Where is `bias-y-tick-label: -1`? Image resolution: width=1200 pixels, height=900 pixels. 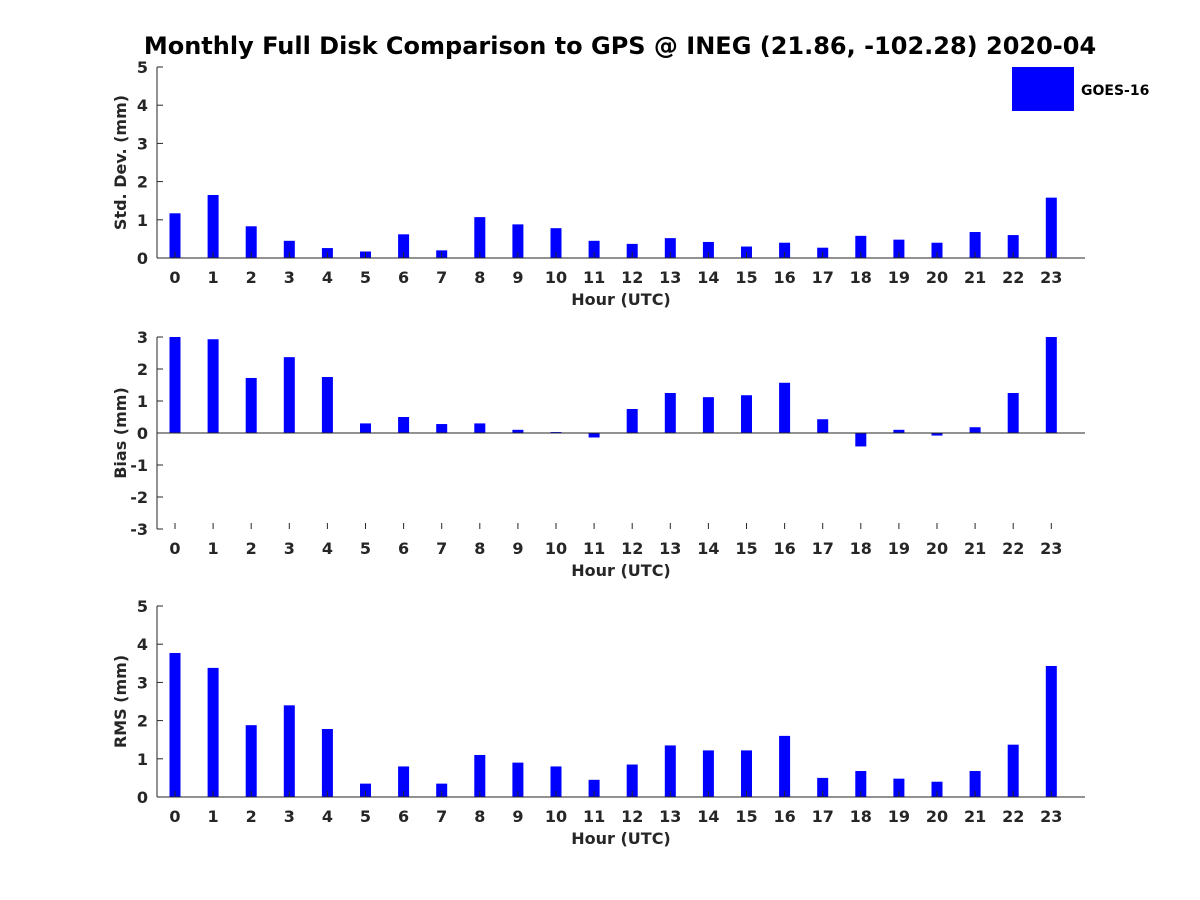
bias-y-tick-label: -1 is located at coordinates (139, 465).